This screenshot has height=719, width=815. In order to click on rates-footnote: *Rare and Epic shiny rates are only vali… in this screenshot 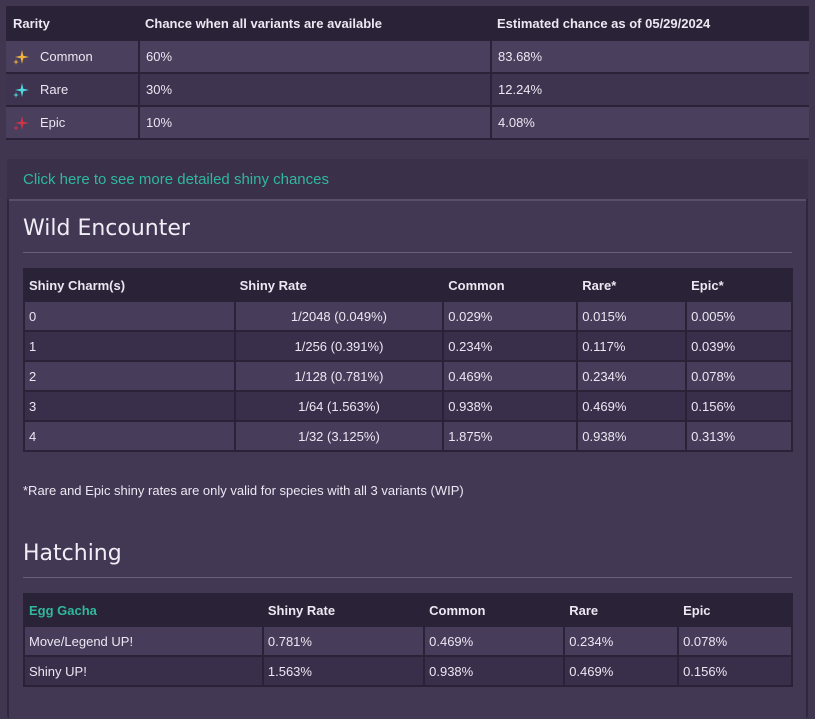, I will do `click(243, 490)`.